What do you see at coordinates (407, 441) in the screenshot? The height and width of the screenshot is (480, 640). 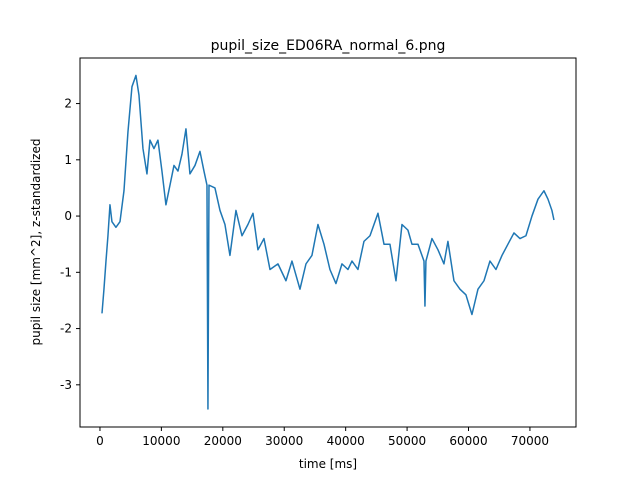 I see `x-tick-label: 50000` at bounding box center [407, 441].